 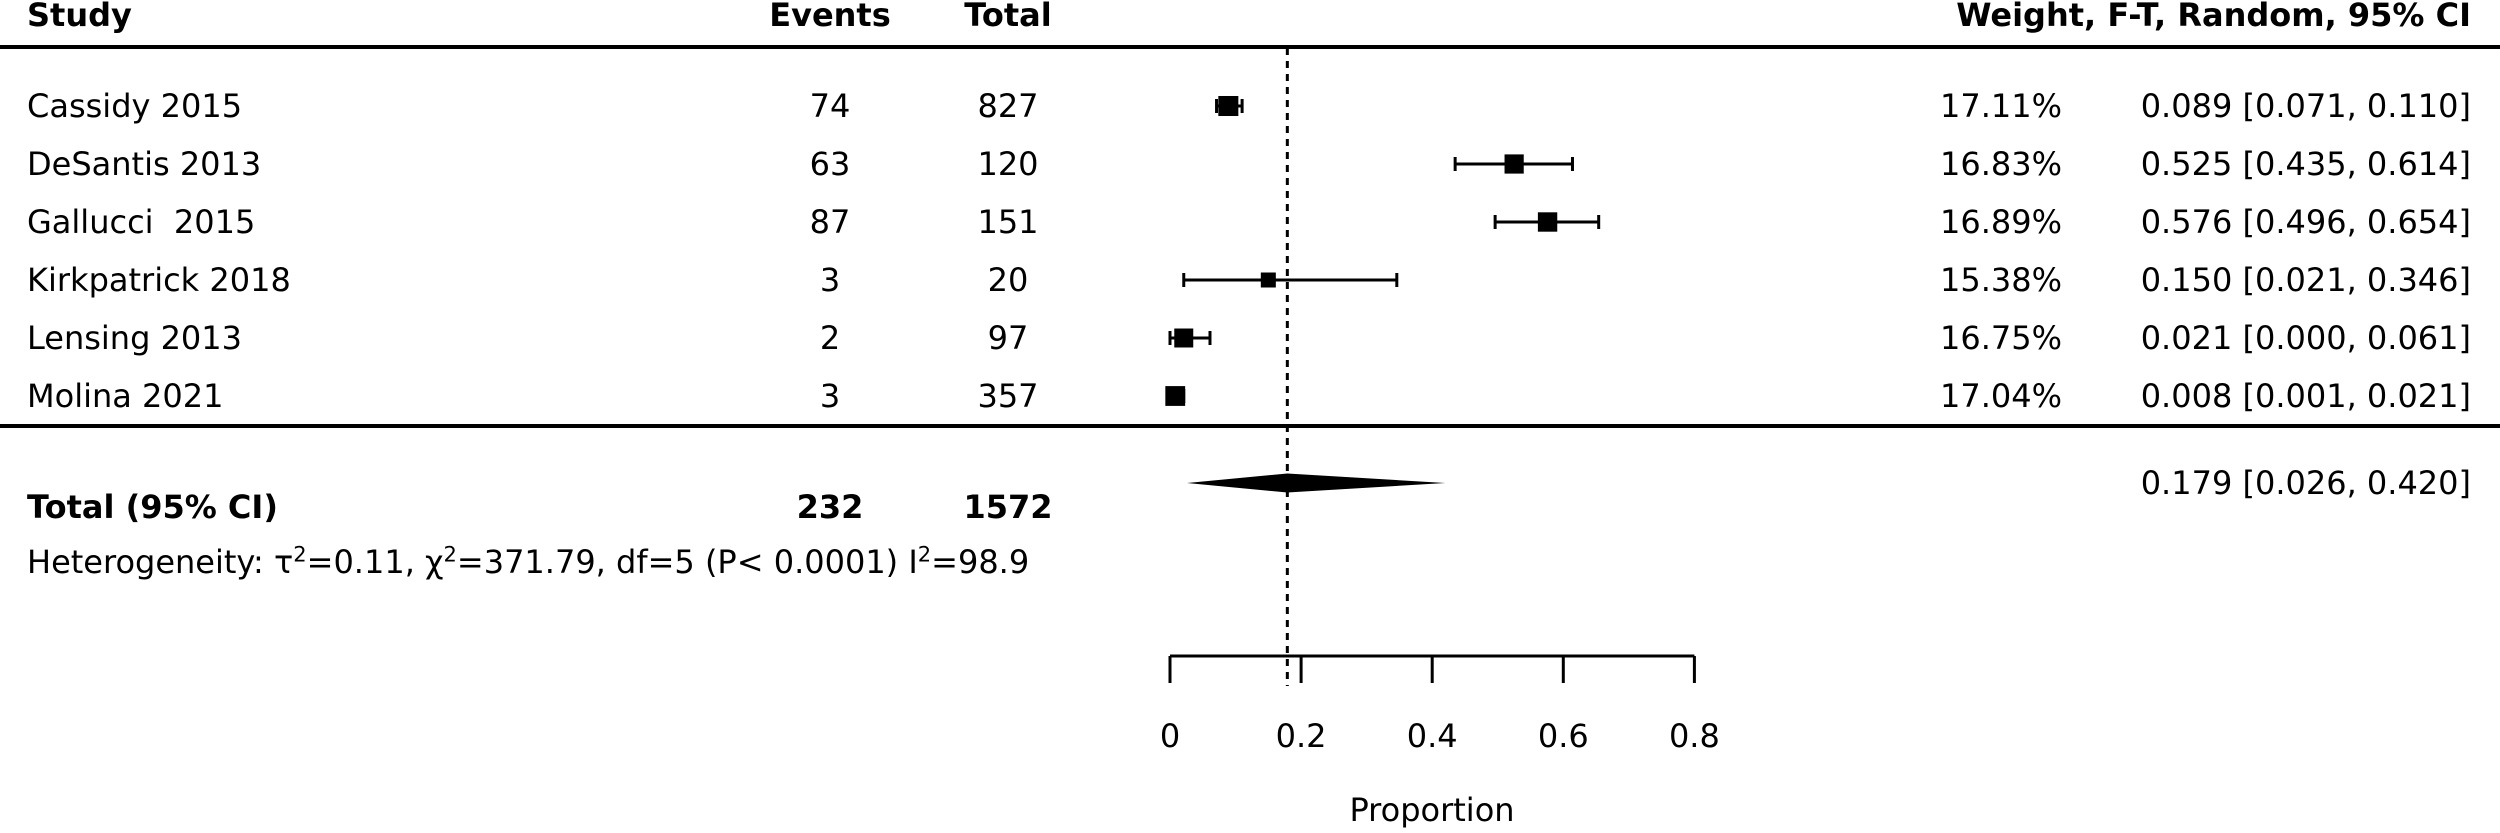 What do you see at coordinates (1694, 736) in the screenshot?
I see `x-axis-tick-label: 0.8` at bounding box center [1694, 736].